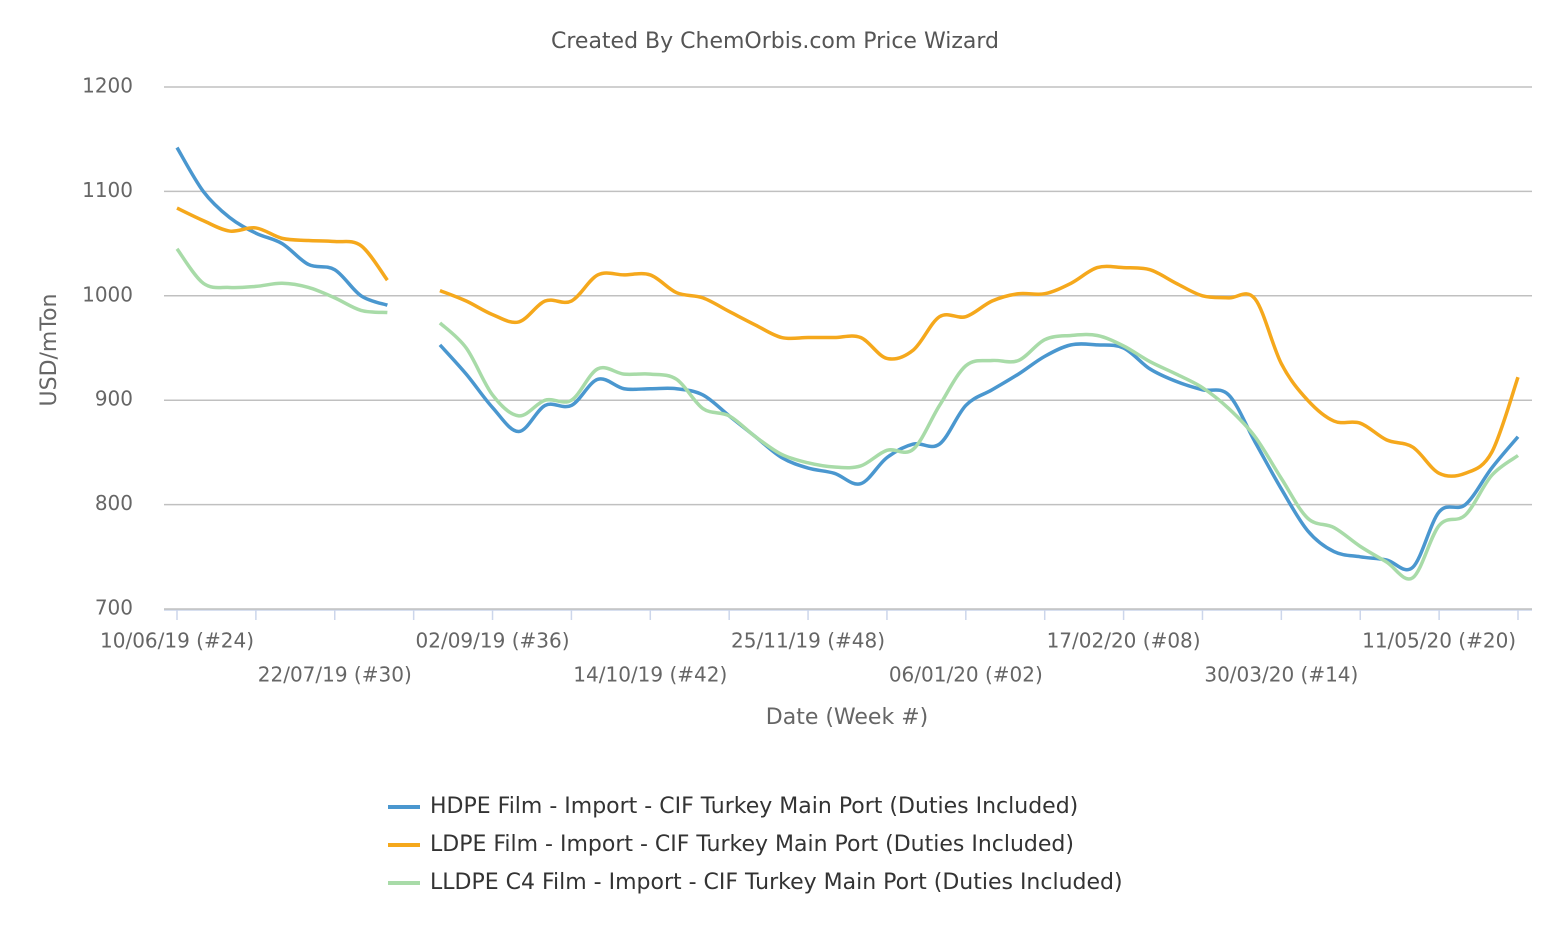 The width and height of the screenshot is (1552, 930). Describe the element at coordinates (107, 190) in the screenshot. I see `y-tick-label: 1100` at that location.